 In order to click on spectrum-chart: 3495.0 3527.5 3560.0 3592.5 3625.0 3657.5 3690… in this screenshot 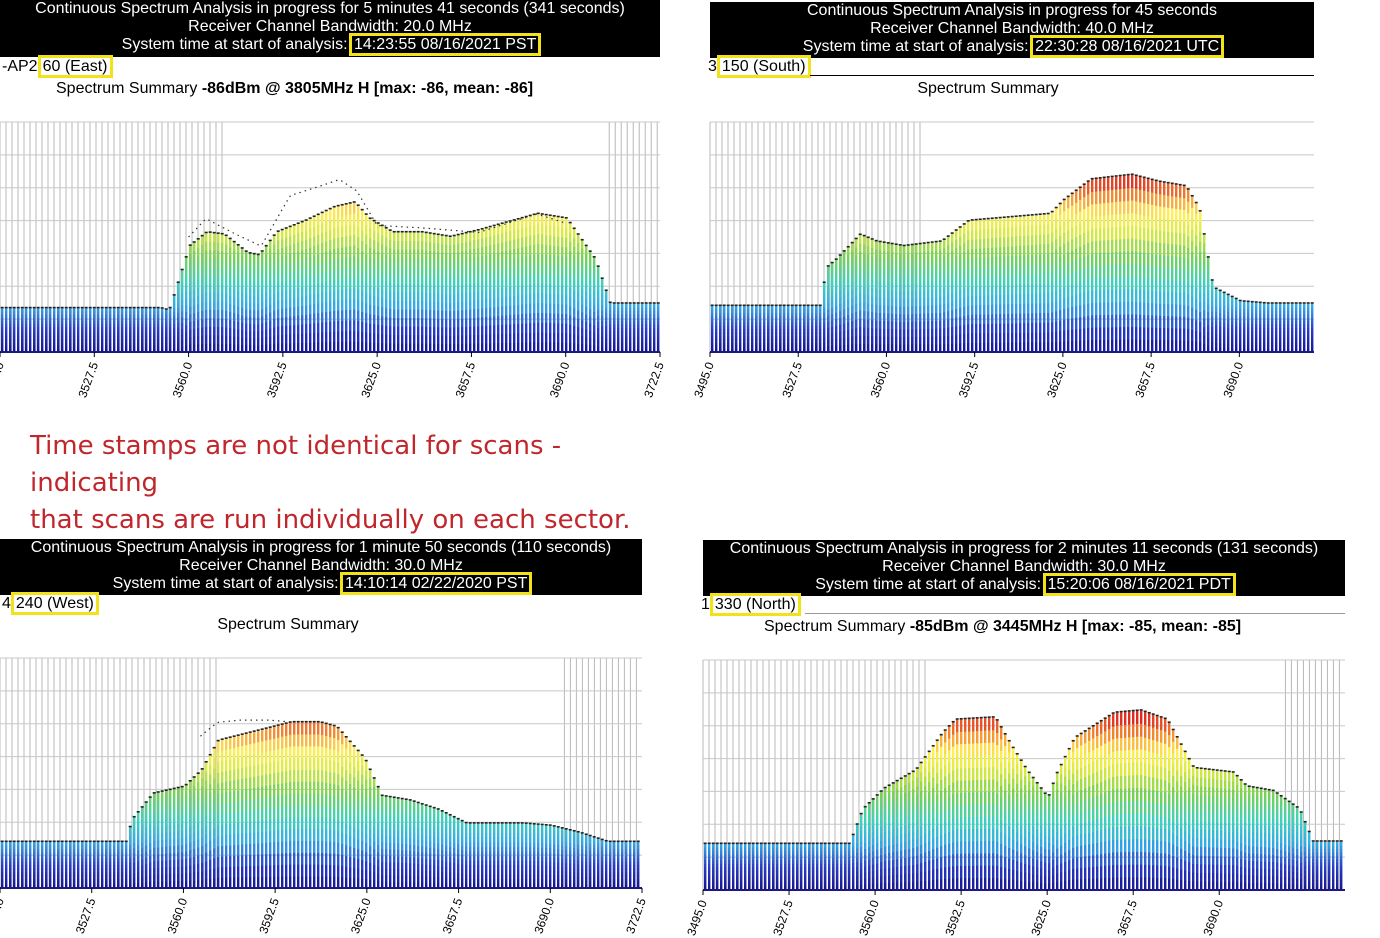, I will do `click(324, 796)`.